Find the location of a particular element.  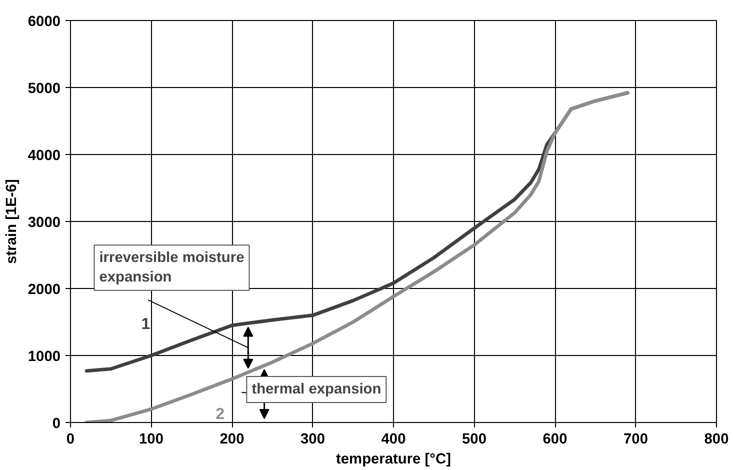

x-tick-label: 800 is located at coordinates (716, 440).